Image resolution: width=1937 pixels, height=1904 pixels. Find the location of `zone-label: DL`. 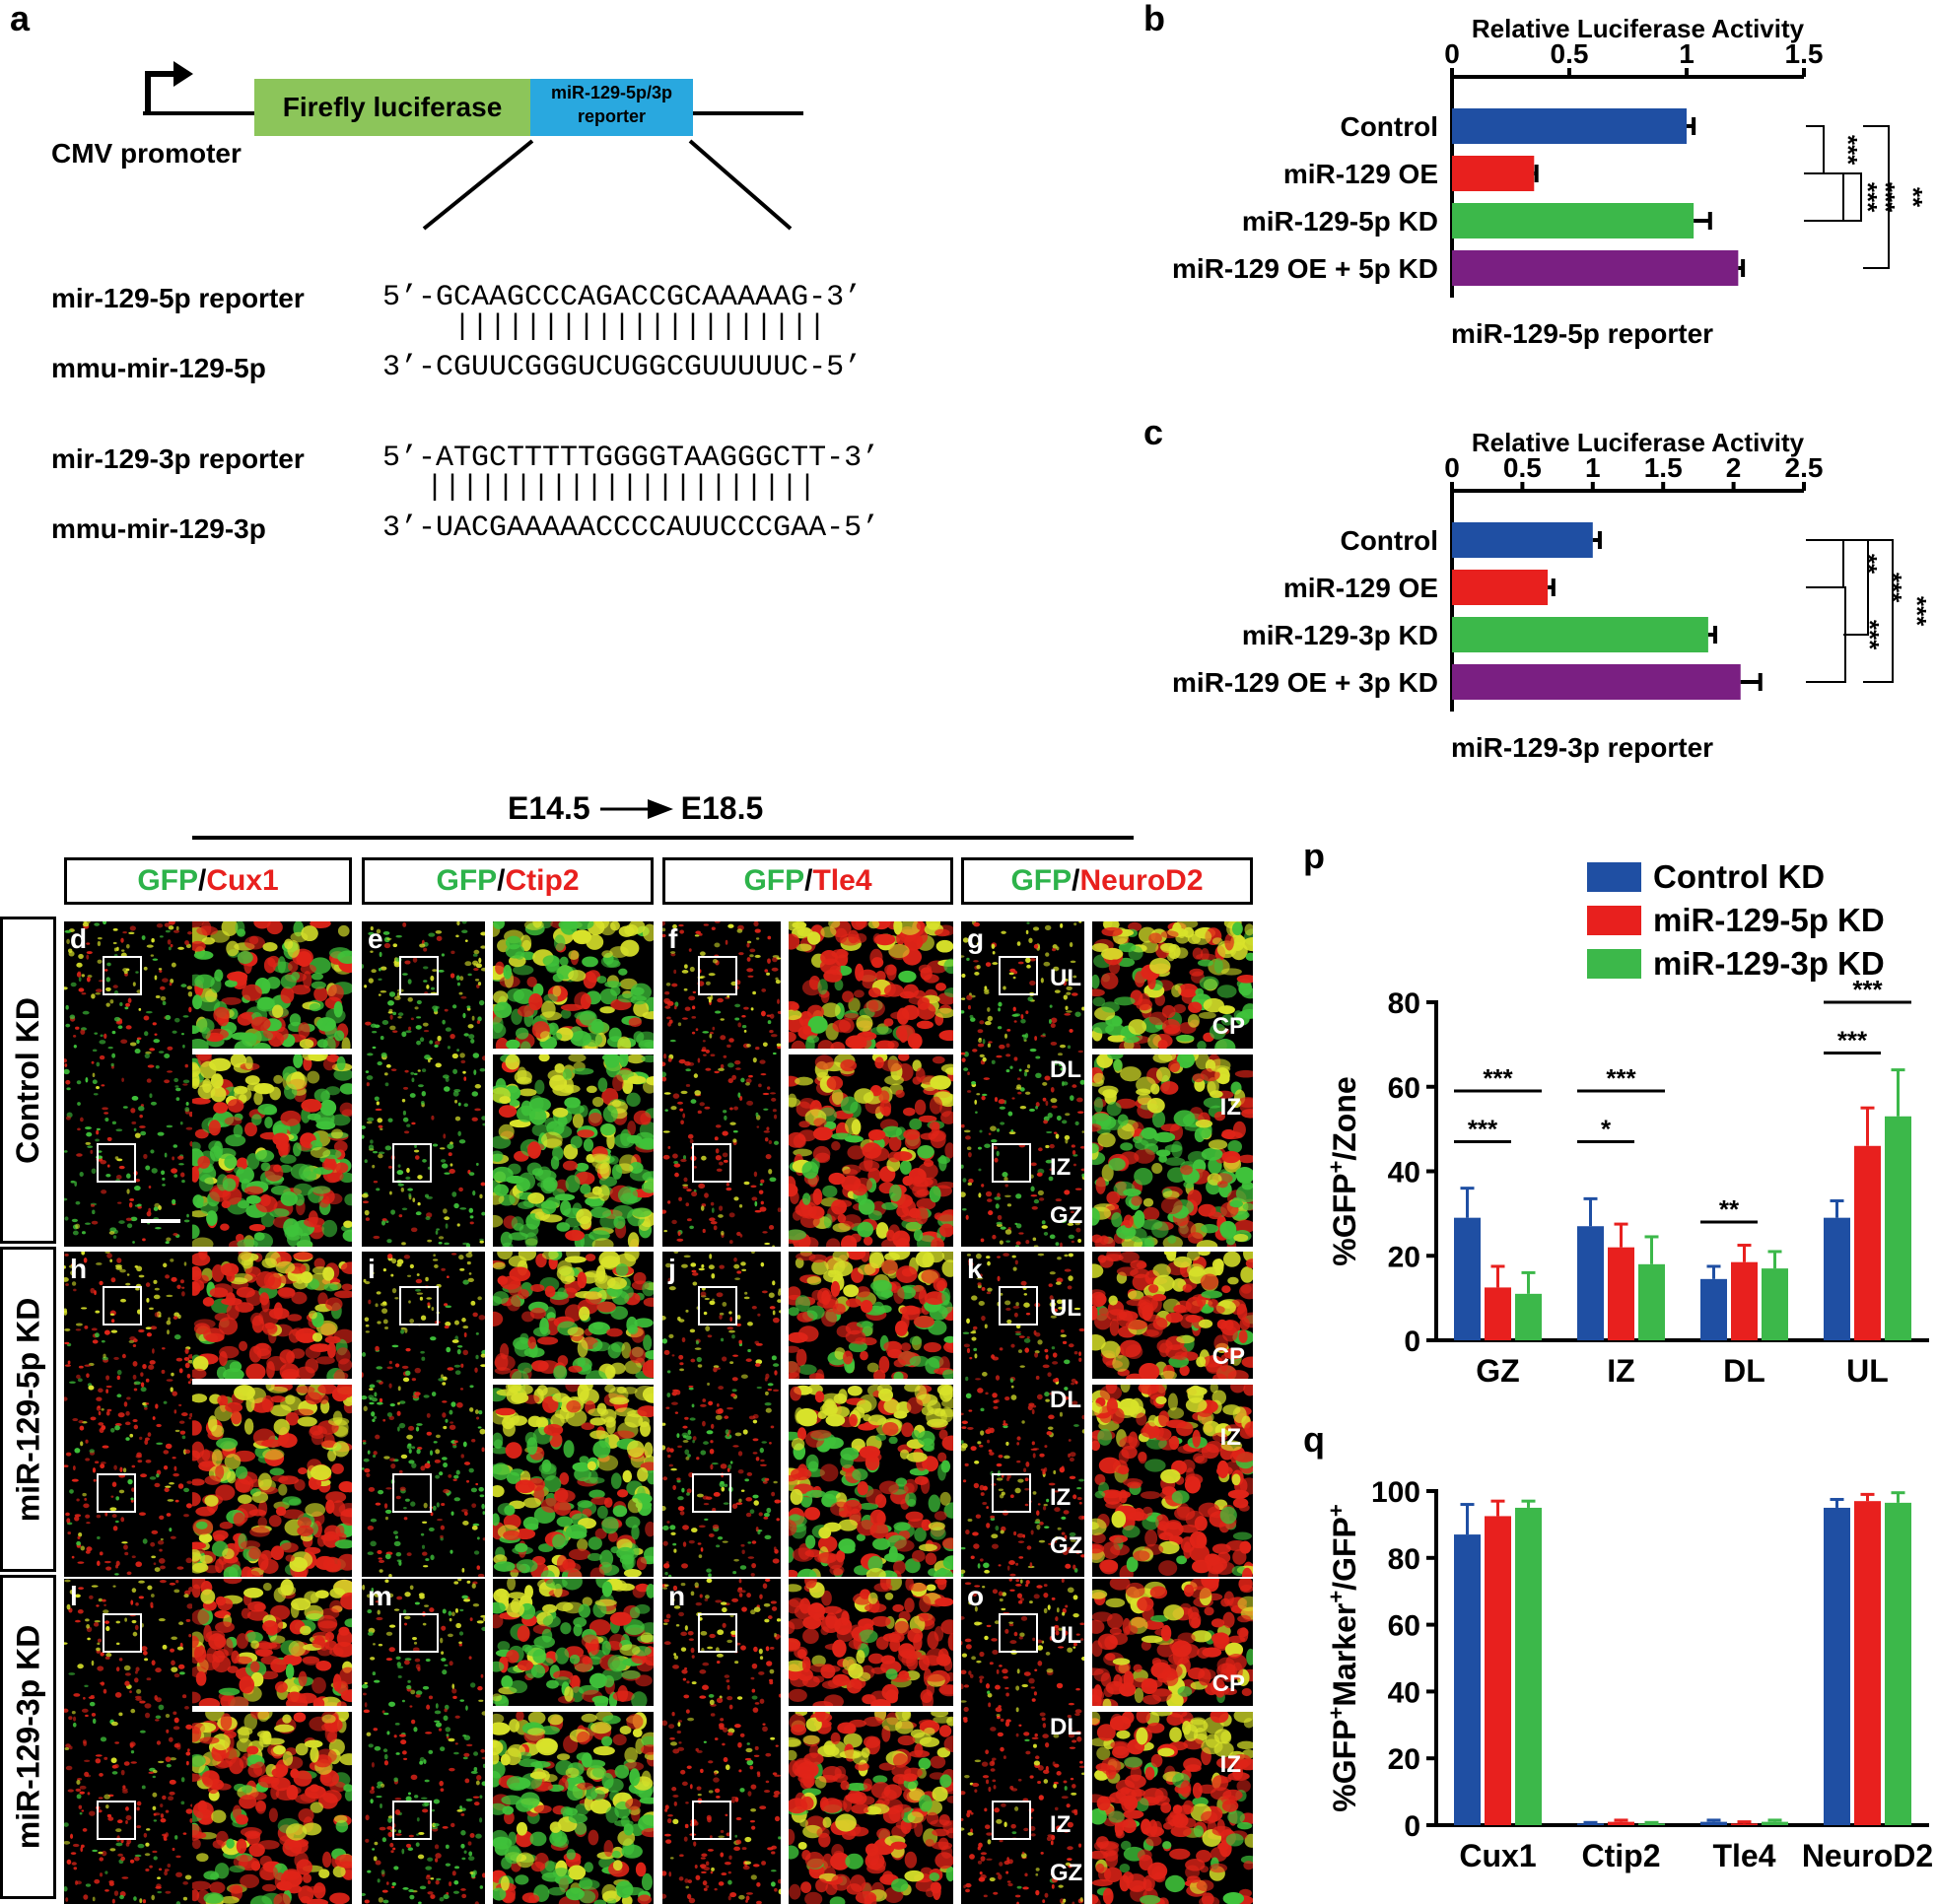

zone-label: DL is located at coordinates (1065, 1070).